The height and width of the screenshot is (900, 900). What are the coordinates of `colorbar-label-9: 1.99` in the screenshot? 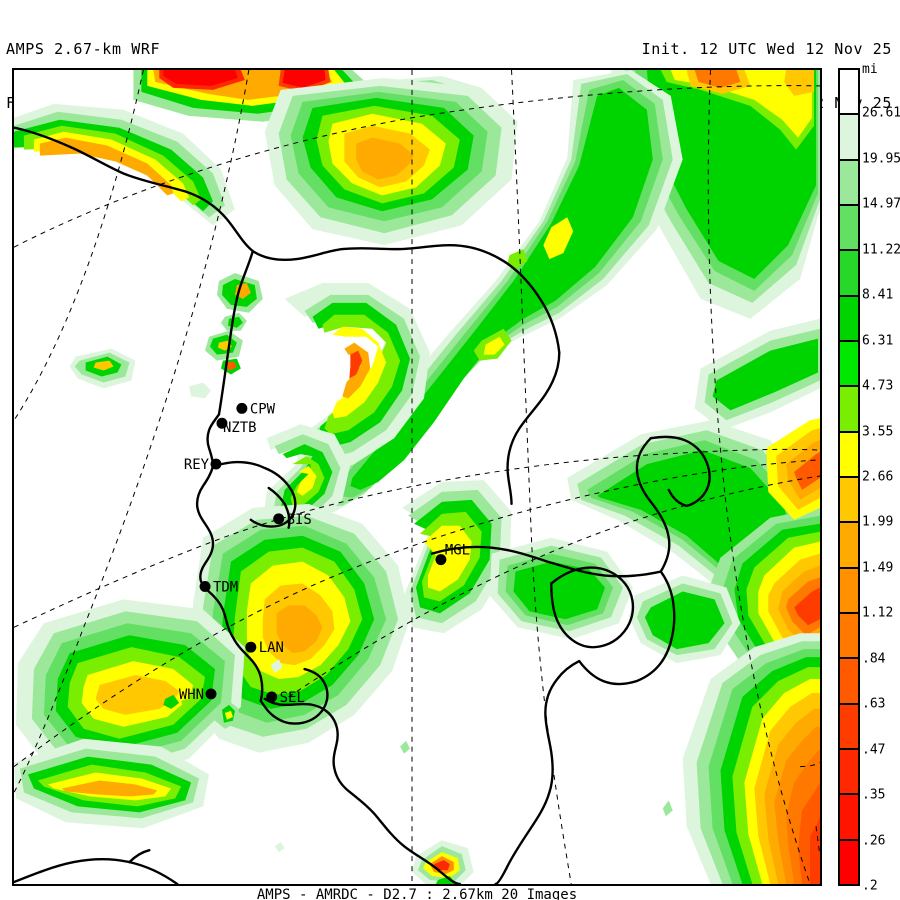 It's located at (878, 522).